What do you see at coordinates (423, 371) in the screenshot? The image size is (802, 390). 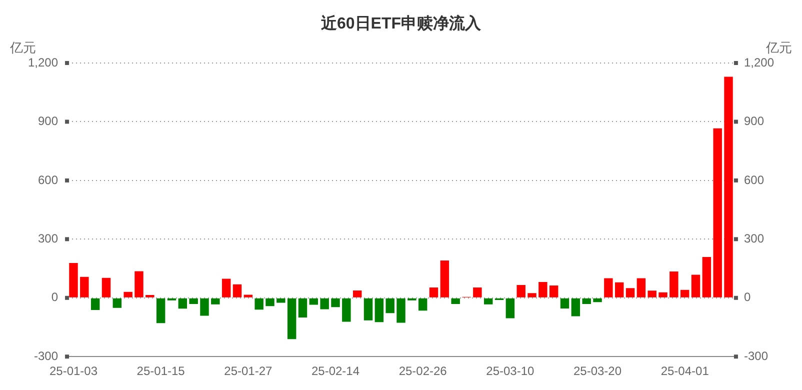 I see `x-tick-label: 25-02-26` at bounding box center [423, 371].